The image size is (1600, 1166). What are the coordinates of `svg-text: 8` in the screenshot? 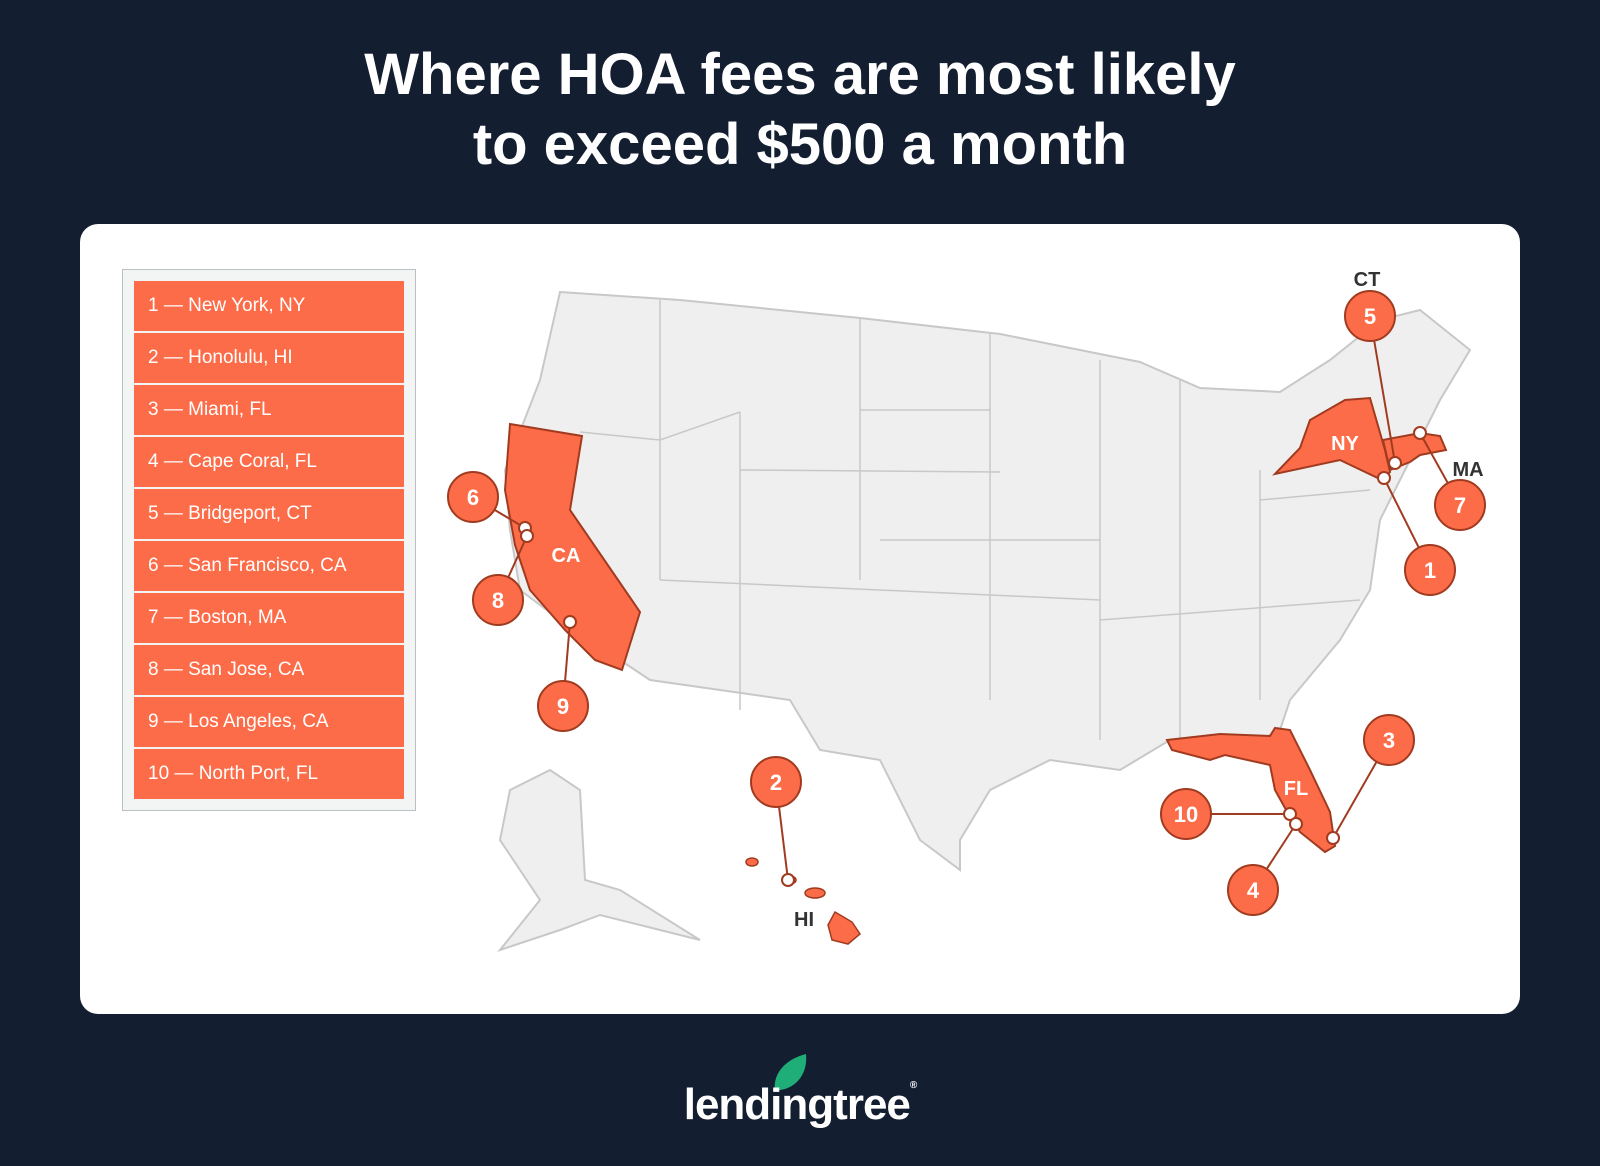 It's located at (498, 600).